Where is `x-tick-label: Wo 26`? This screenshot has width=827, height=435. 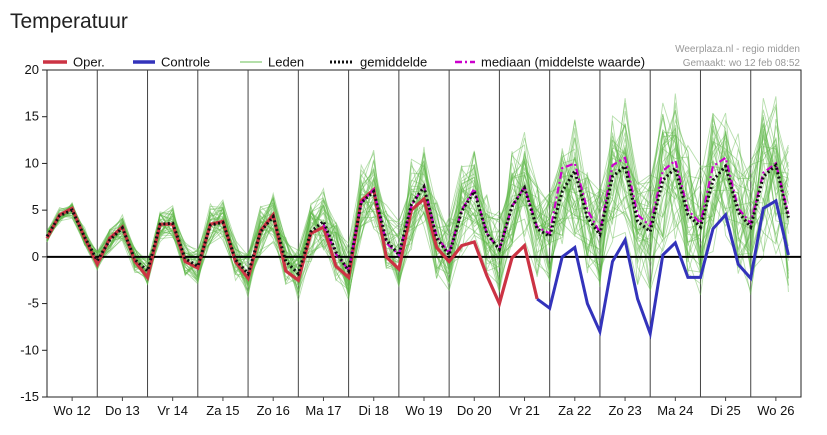 x-tick-label: Wo 26 is located at coordinates (775, 410).